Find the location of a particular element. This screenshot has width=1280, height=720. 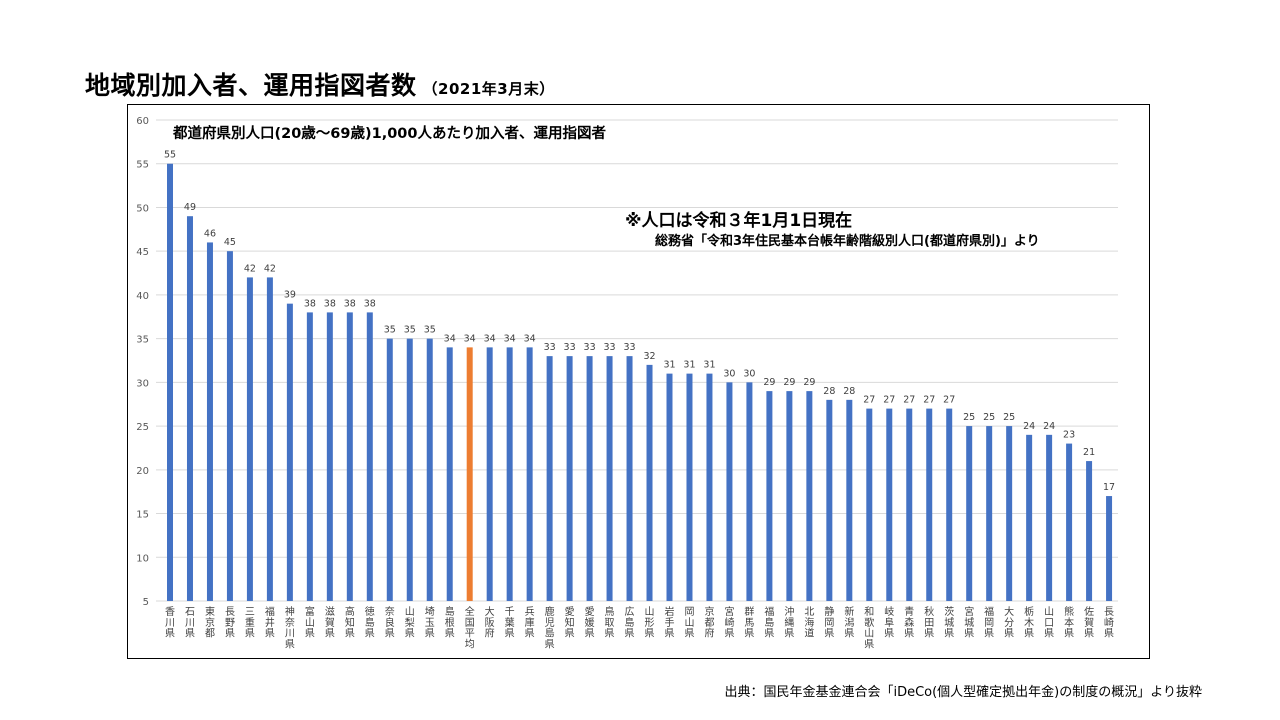

x-tick-label: 秋田県 is located at coordinates (929, 622).